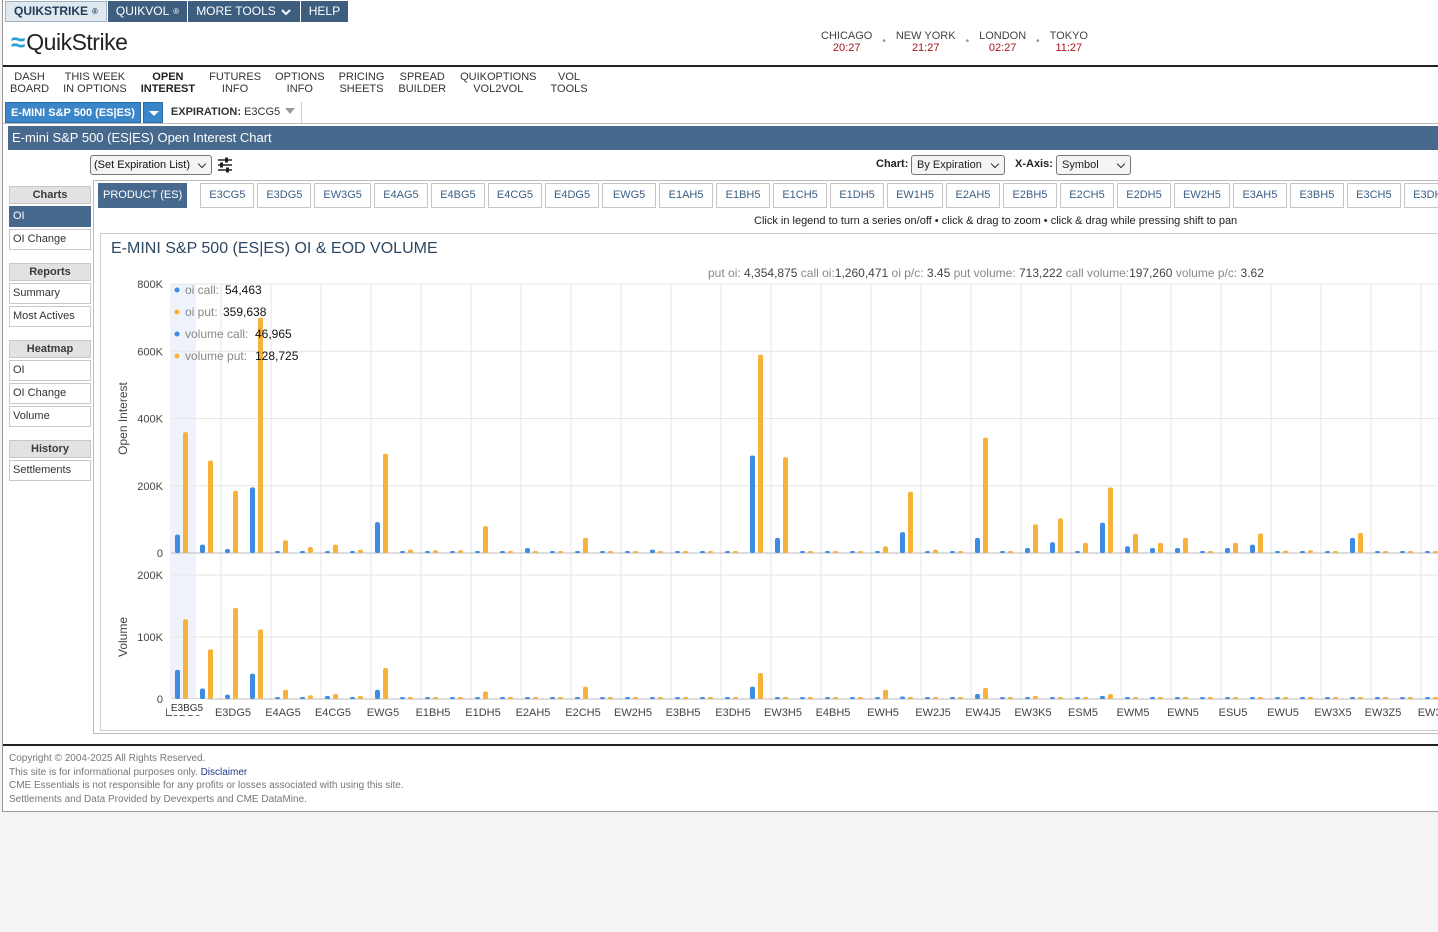  I want to click on bar-oi-call-E3AH5, so click(652, 551).